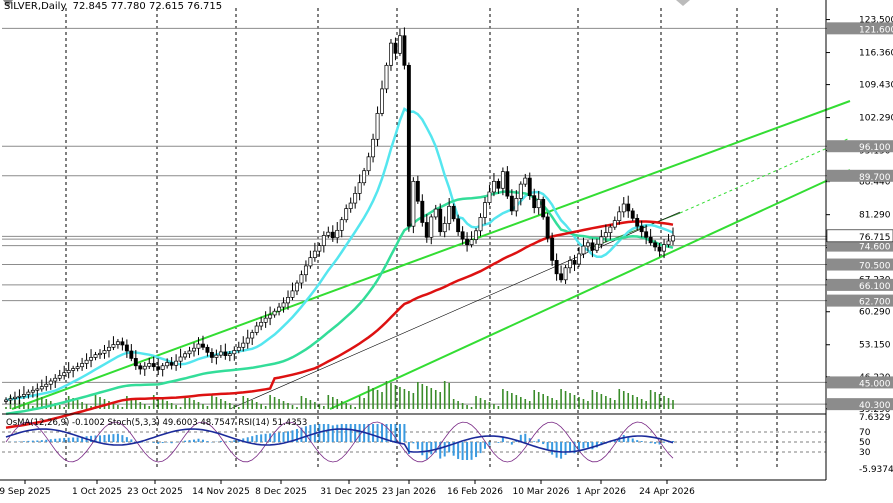 The image size is (893, 503). Describe the element at coordinates (875, 303) in the screenshot. I see `level-label: 62.700` at that location.